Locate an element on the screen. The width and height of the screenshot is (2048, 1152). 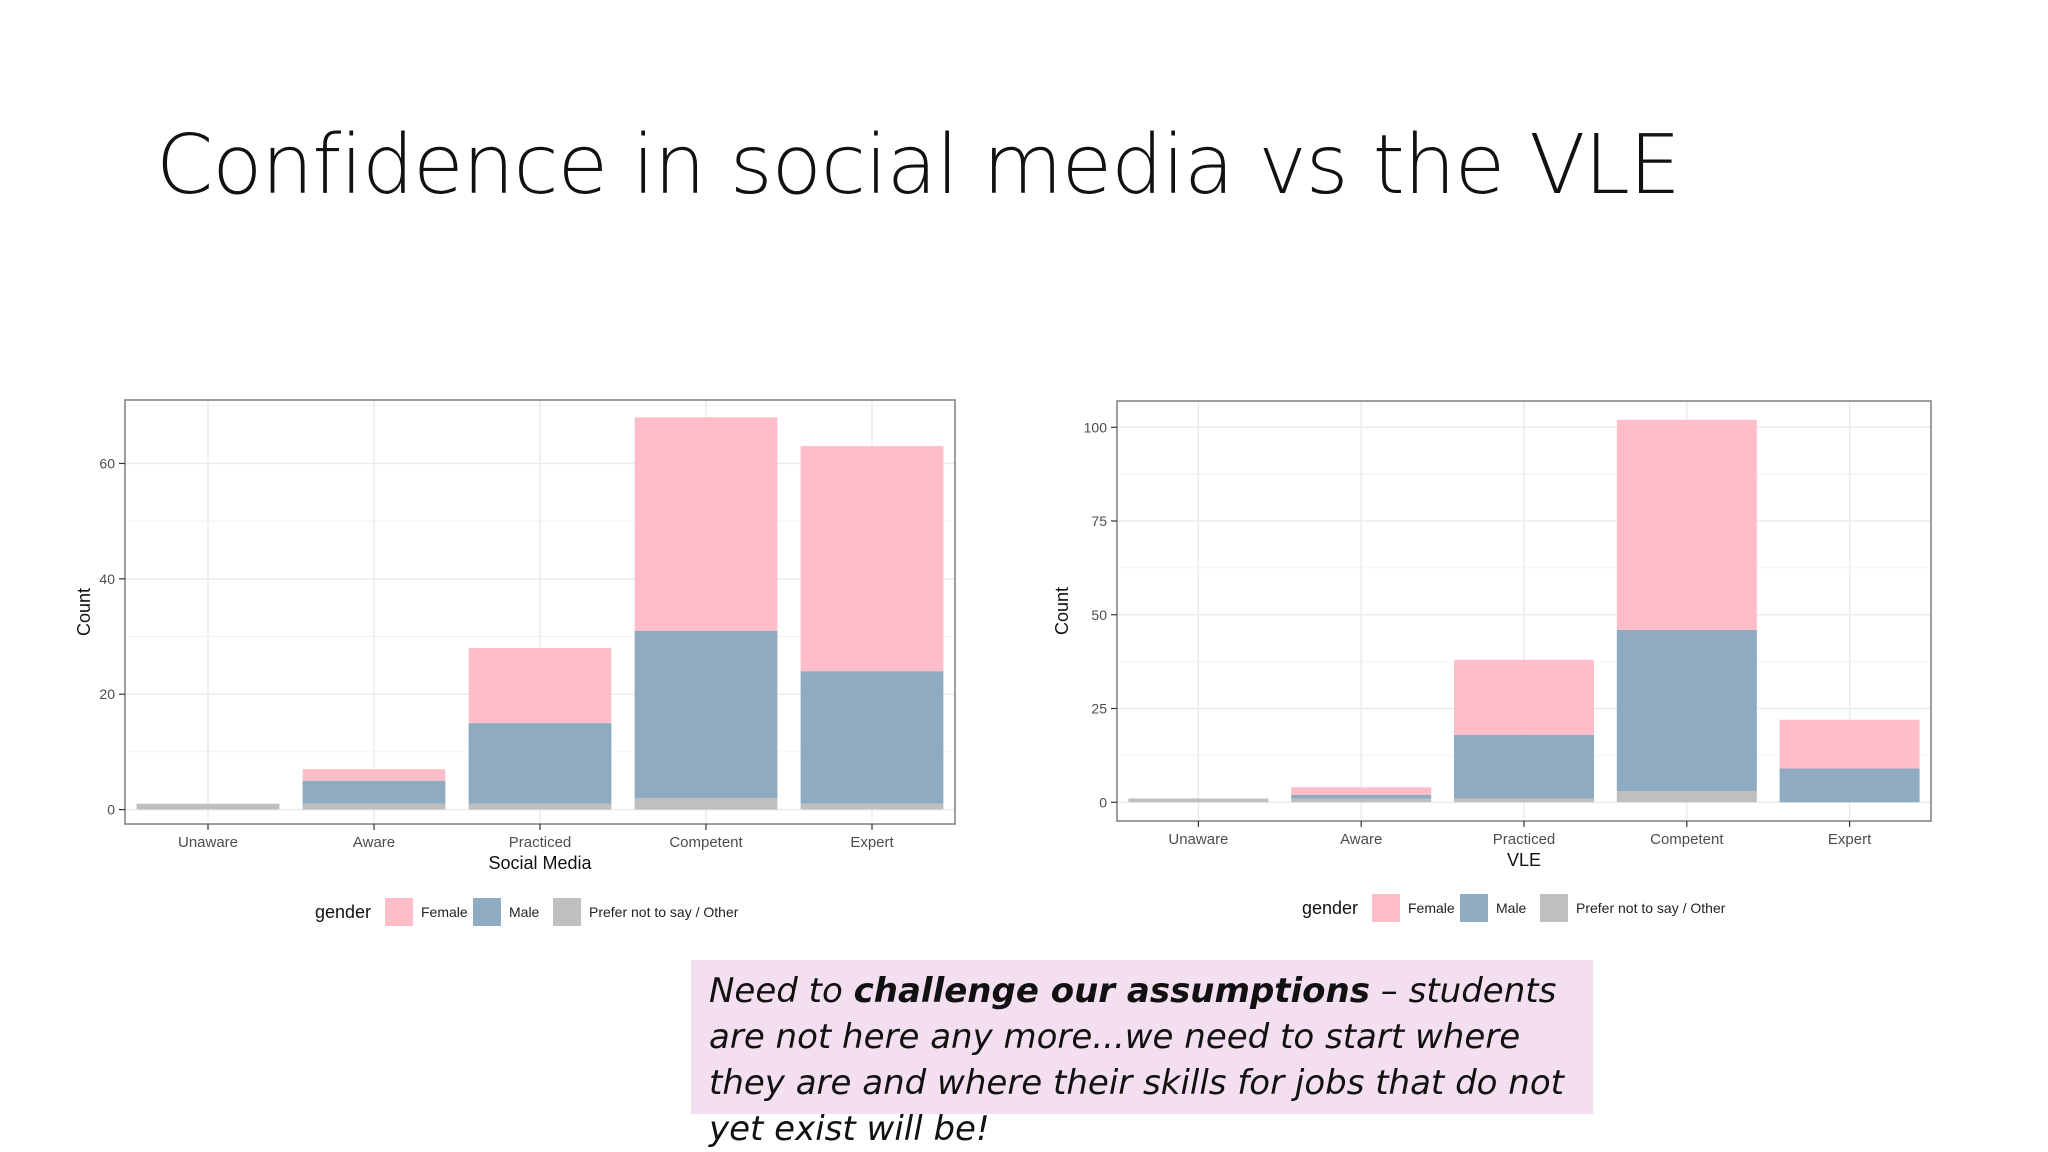
y-tick-label: 60 is located at coordinates (107, 463).